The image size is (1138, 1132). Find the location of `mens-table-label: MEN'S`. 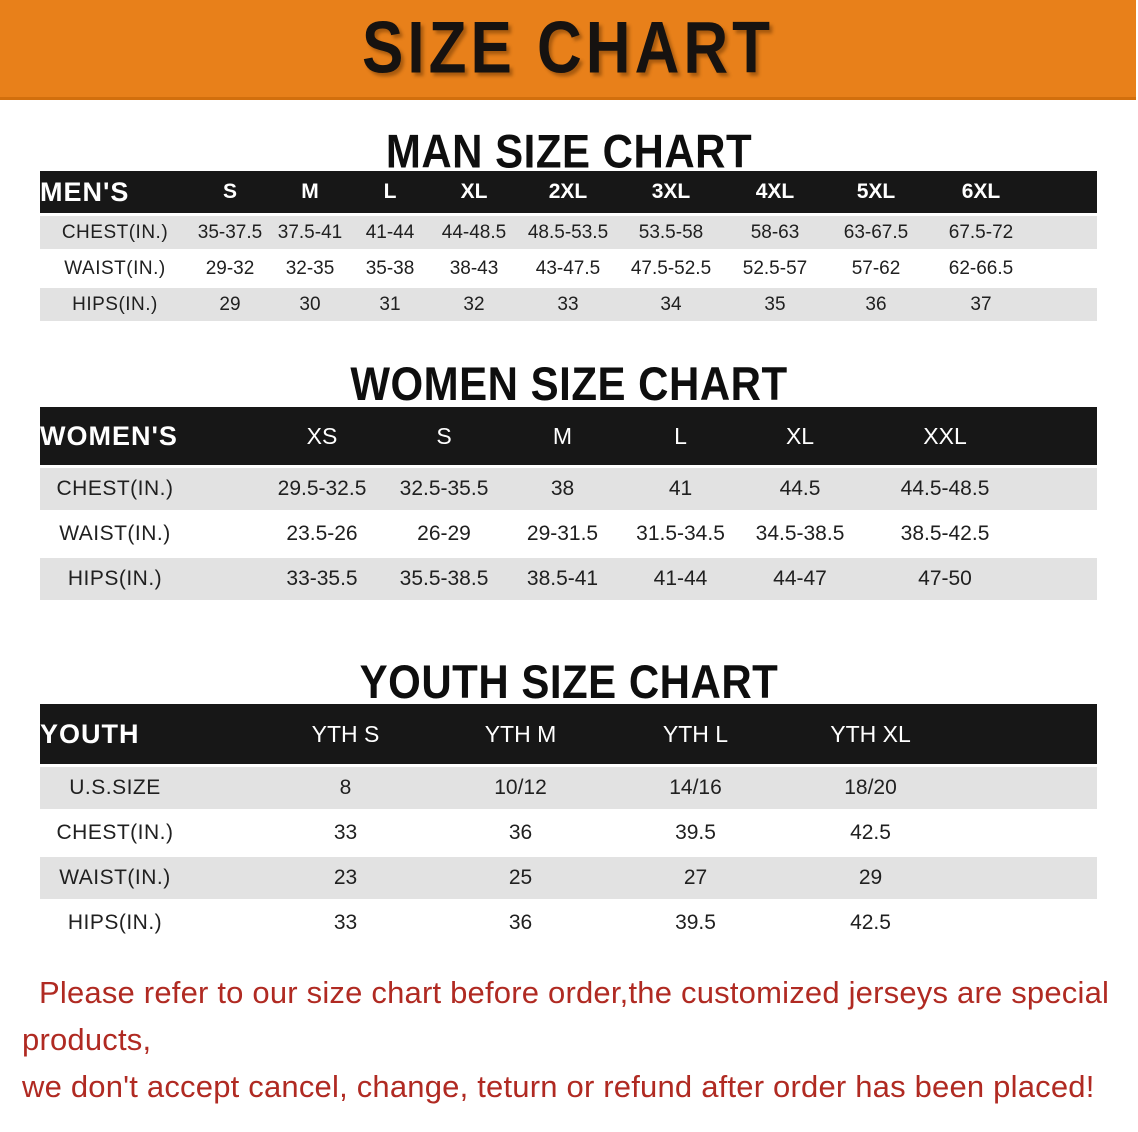

mens-table-label: MEN'S is located at coordinates (115, 192).